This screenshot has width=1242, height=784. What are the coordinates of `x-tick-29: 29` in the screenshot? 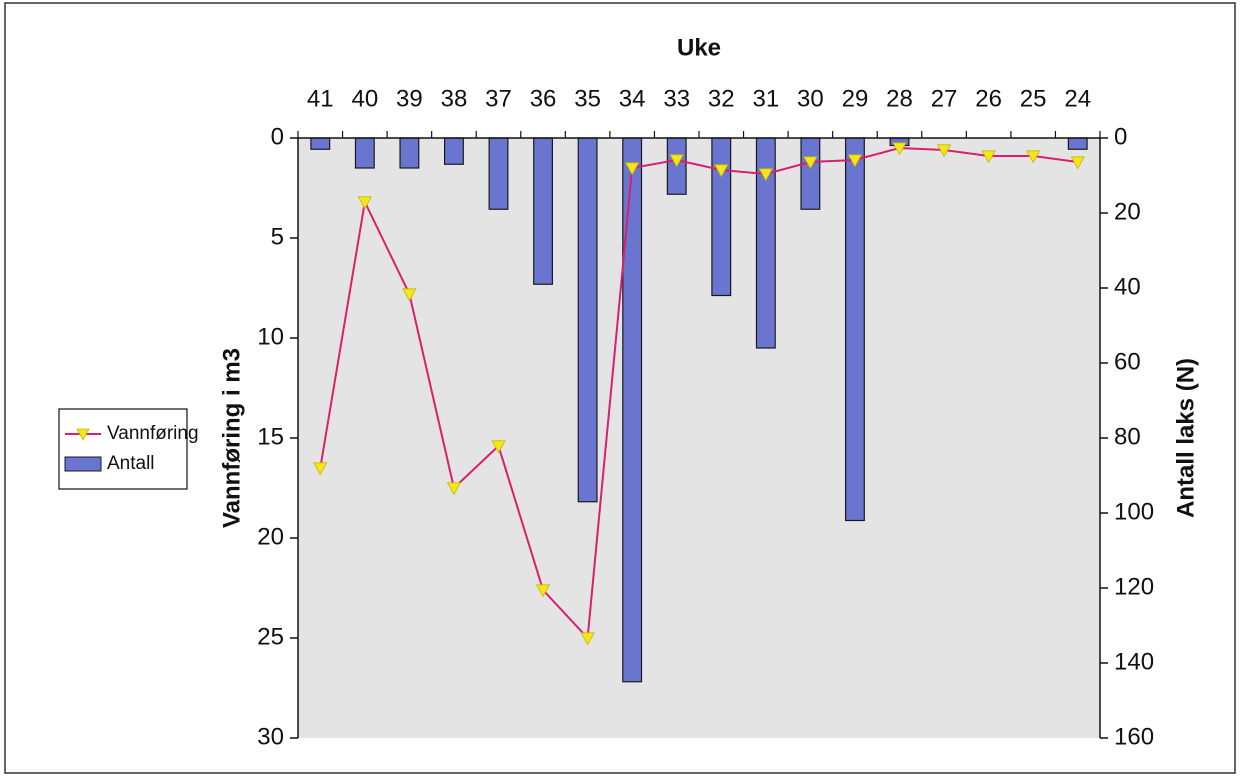 It's located at (855, 98).